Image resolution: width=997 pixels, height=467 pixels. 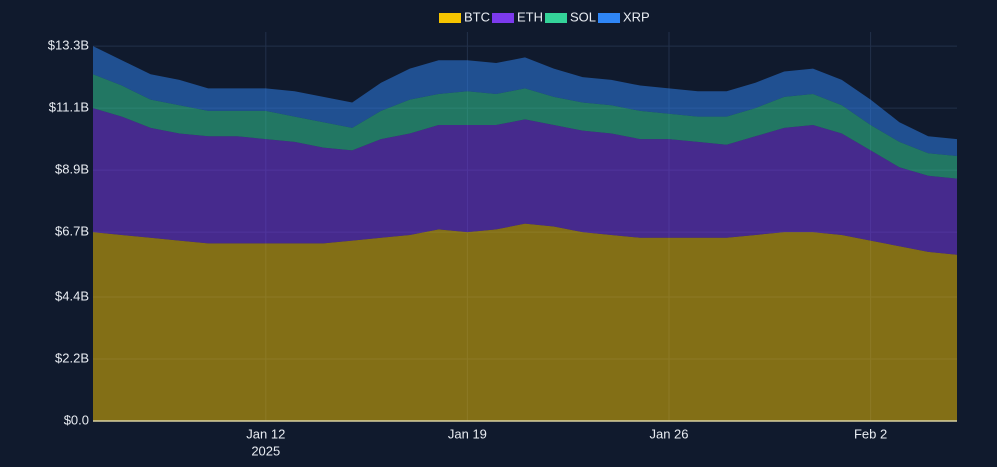 What do you see at coordinates (583, 16) in the screenshot?
I see `legend-label: SOL` at bounding box center [583, 16].